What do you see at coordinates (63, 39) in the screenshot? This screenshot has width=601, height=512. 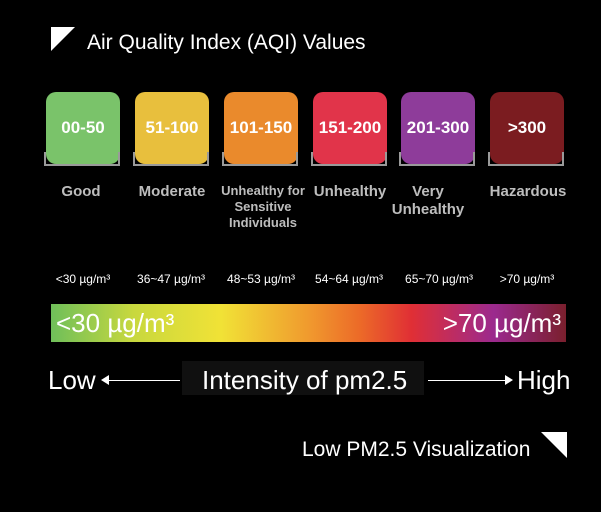 I see `title-corner-triangle-icon` at bounding box center [63, 39].